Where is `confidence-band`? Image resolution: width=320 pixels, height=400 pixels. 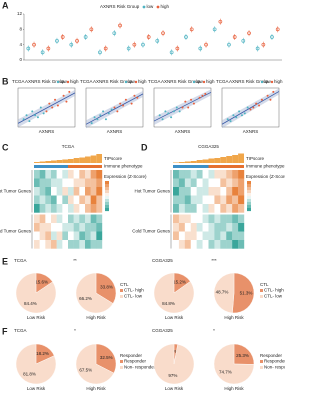
confidence-band is located at coordinates (114, 109).